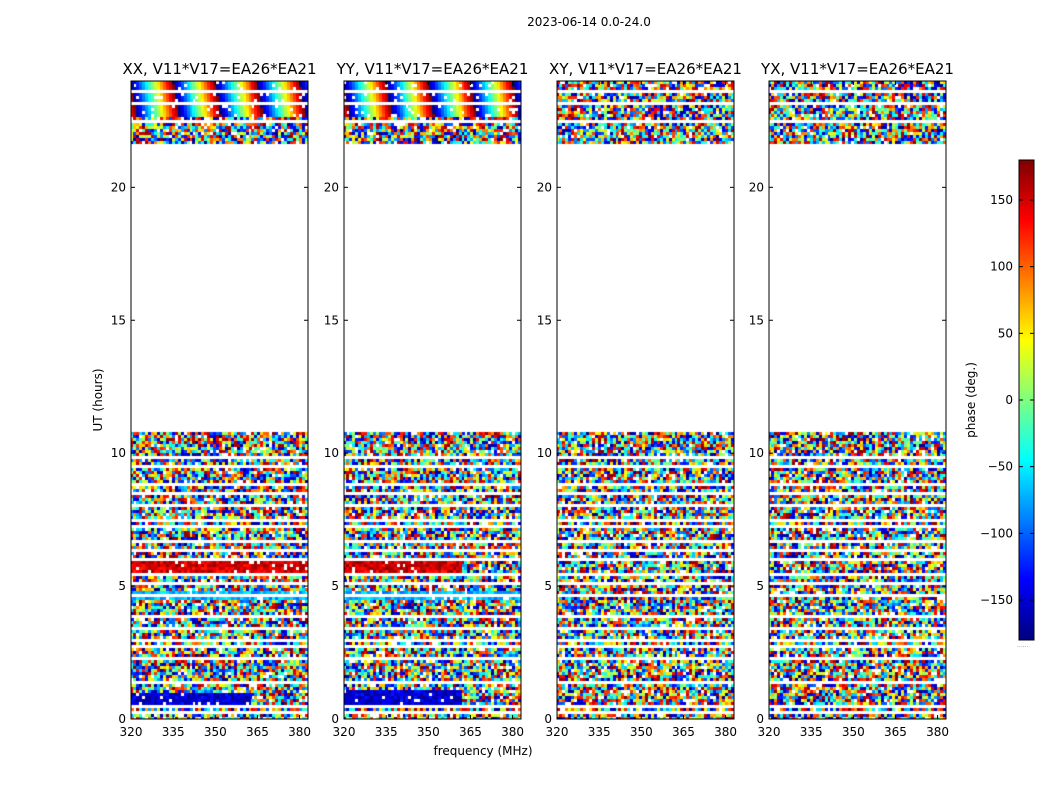 This screenshot has width=1050, height=800. What do you see at coordinates (1005, 333) in the screenshot?
I see `colorbar-tick-label: 50` at bounding box center [1005, 333].